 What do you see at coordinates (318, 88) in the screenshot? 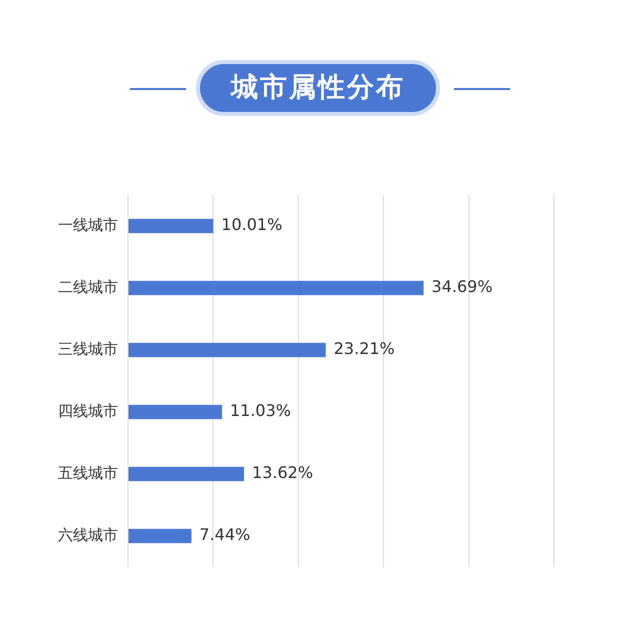
I see `chart-title: 城市属性分布` at bounding box center [318, 88].